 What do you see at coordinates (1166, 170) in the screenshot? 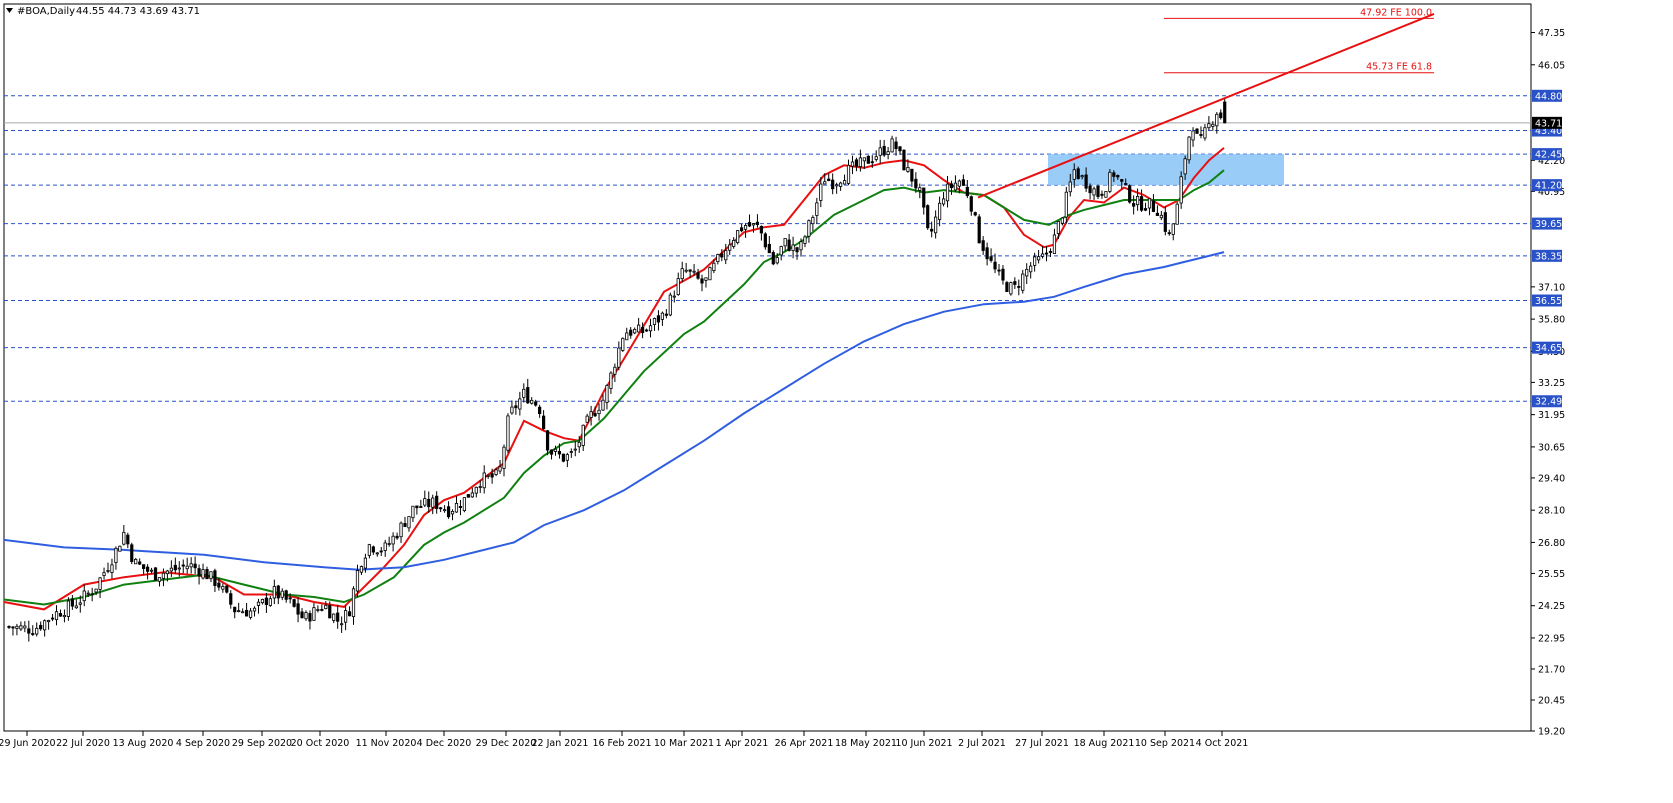
I see `support-zone` at bounding box center [1166, 170].